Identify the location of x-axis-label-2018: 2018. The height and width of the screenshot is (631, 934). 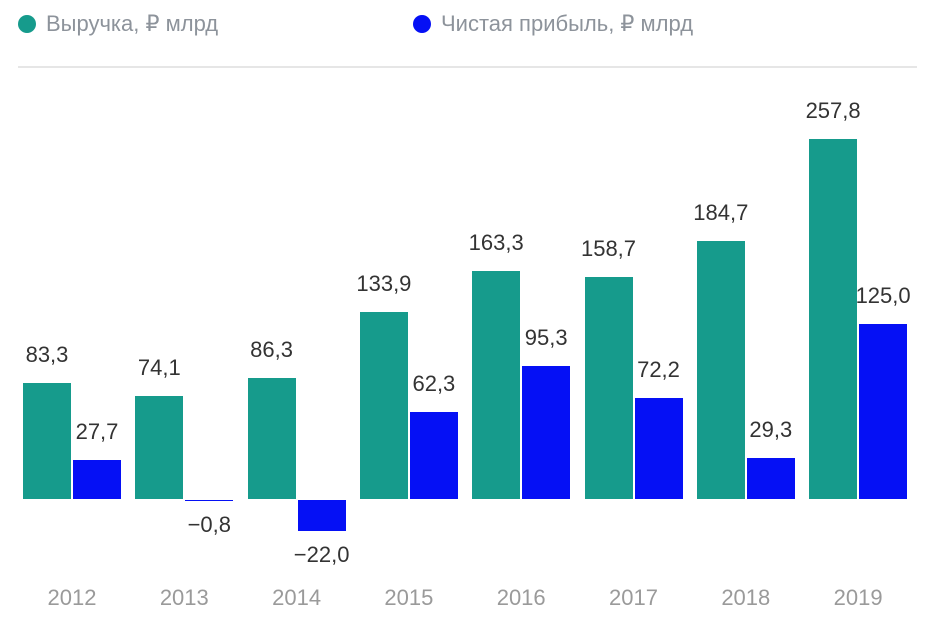
(746, 597).